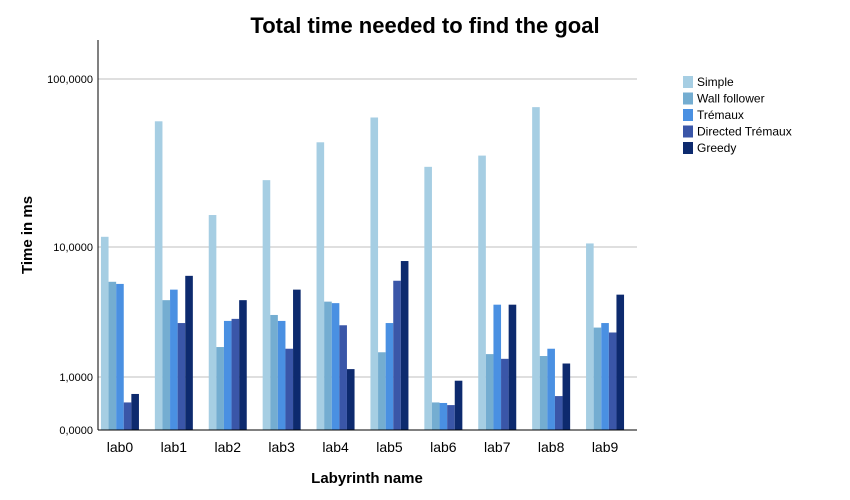  Describe the element at coordinates (235, 374) in the screenshot. I see `bar-lab2-directed-tr-maux` at that location.